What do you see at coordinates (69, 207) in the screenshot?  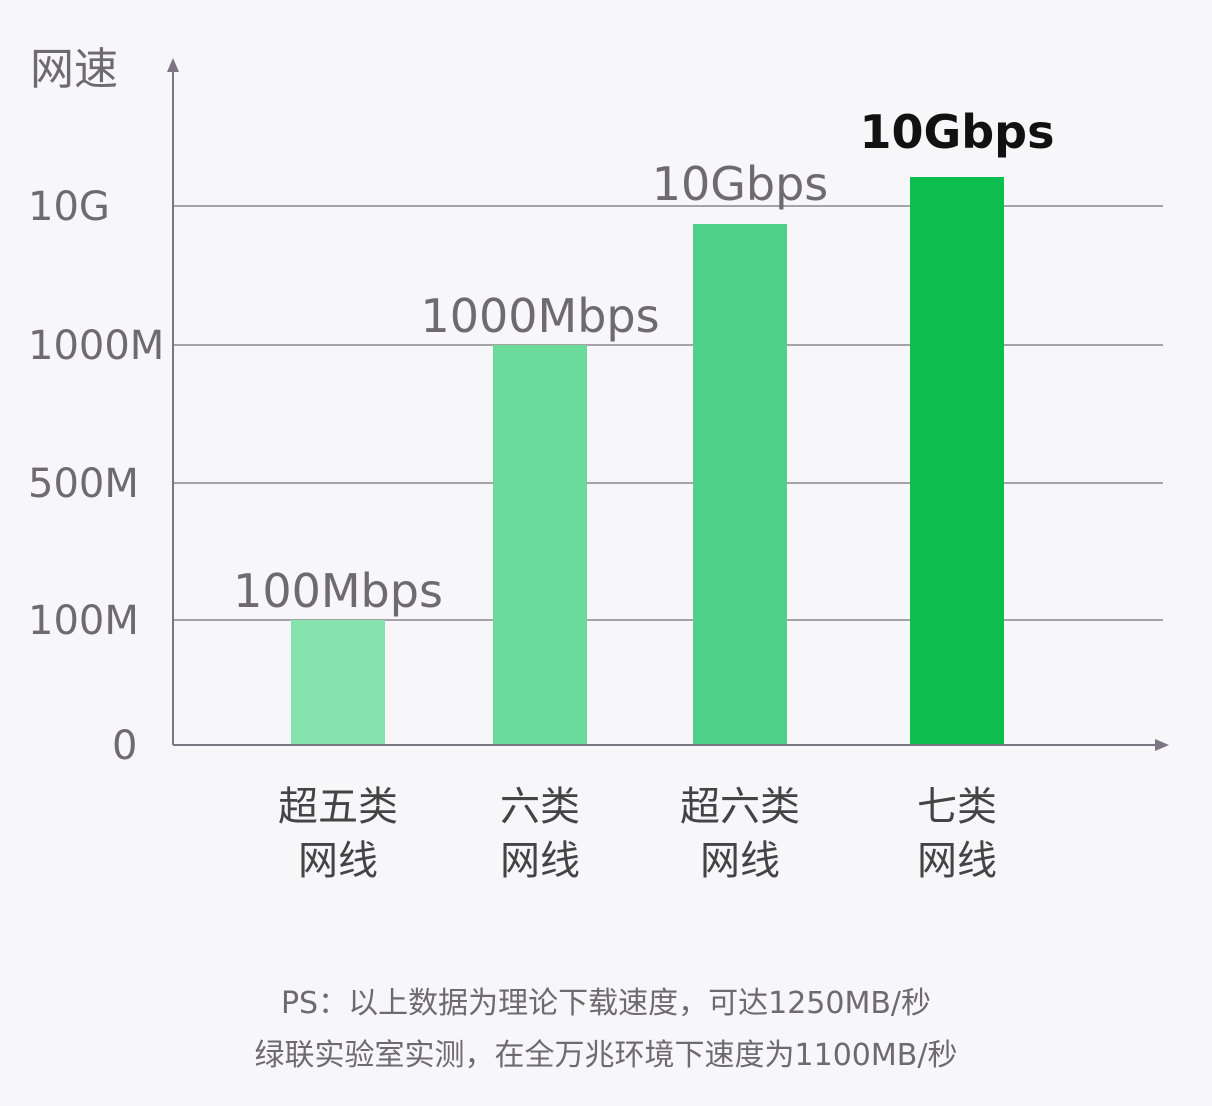 I see `y-tick-label: 10G` at bounding box center [69, 207].